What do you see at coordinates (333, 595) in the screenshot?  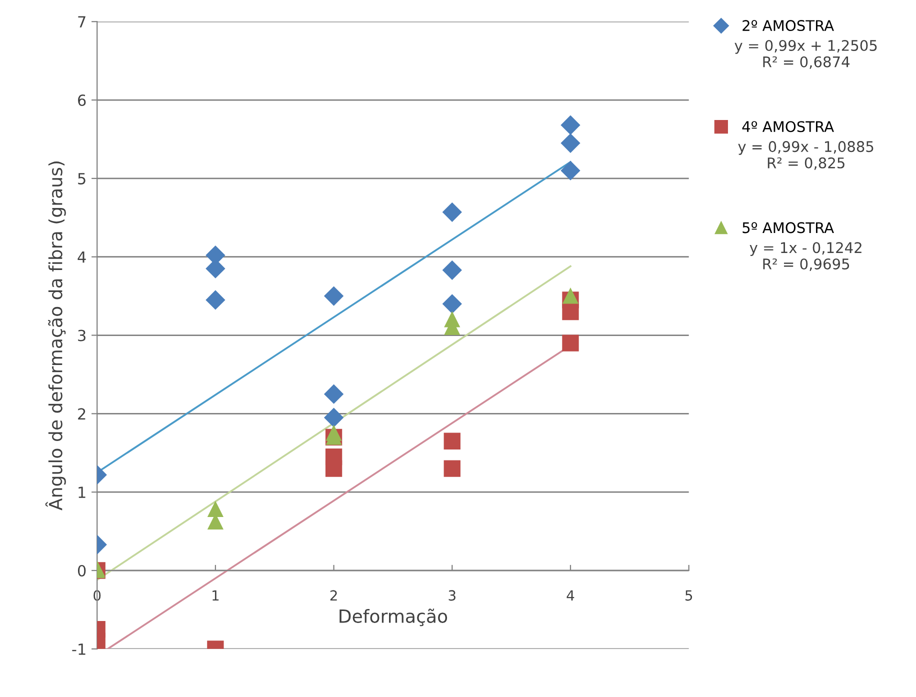 I see `x-tick-label: 2` at bounding box center [333, 595].